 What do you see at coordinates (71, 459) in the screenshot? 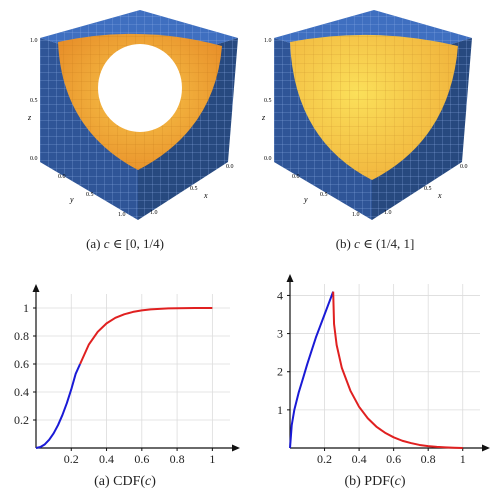
I see `cdf-xtick-label-0: 0.2` at bounding box center [71, 459].